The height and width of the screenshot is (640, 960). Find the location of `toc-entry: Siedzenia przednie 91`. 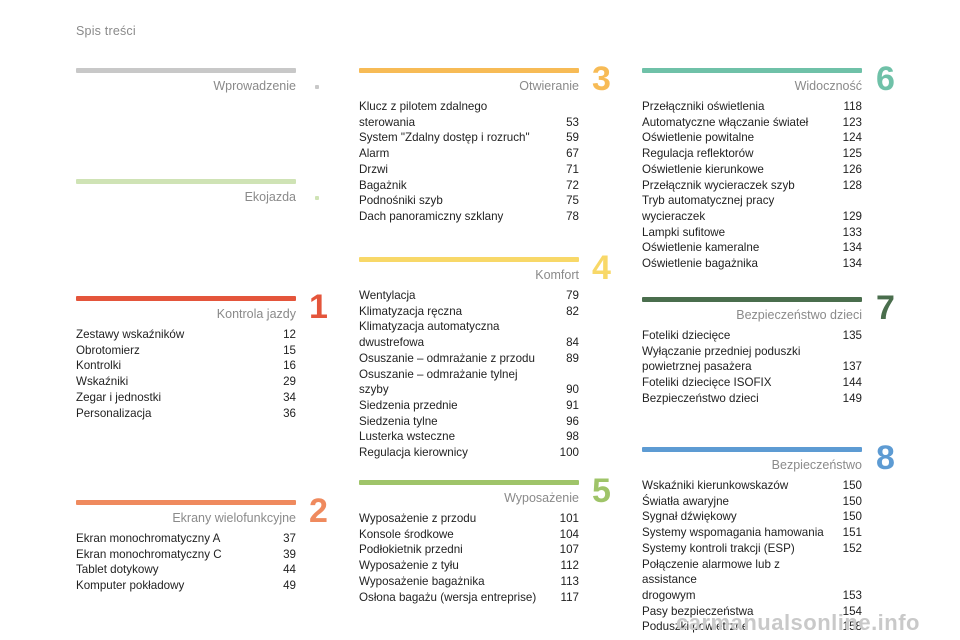

toc-entry: Siedzenia przednie 91 is located at coordinates (469, 406).